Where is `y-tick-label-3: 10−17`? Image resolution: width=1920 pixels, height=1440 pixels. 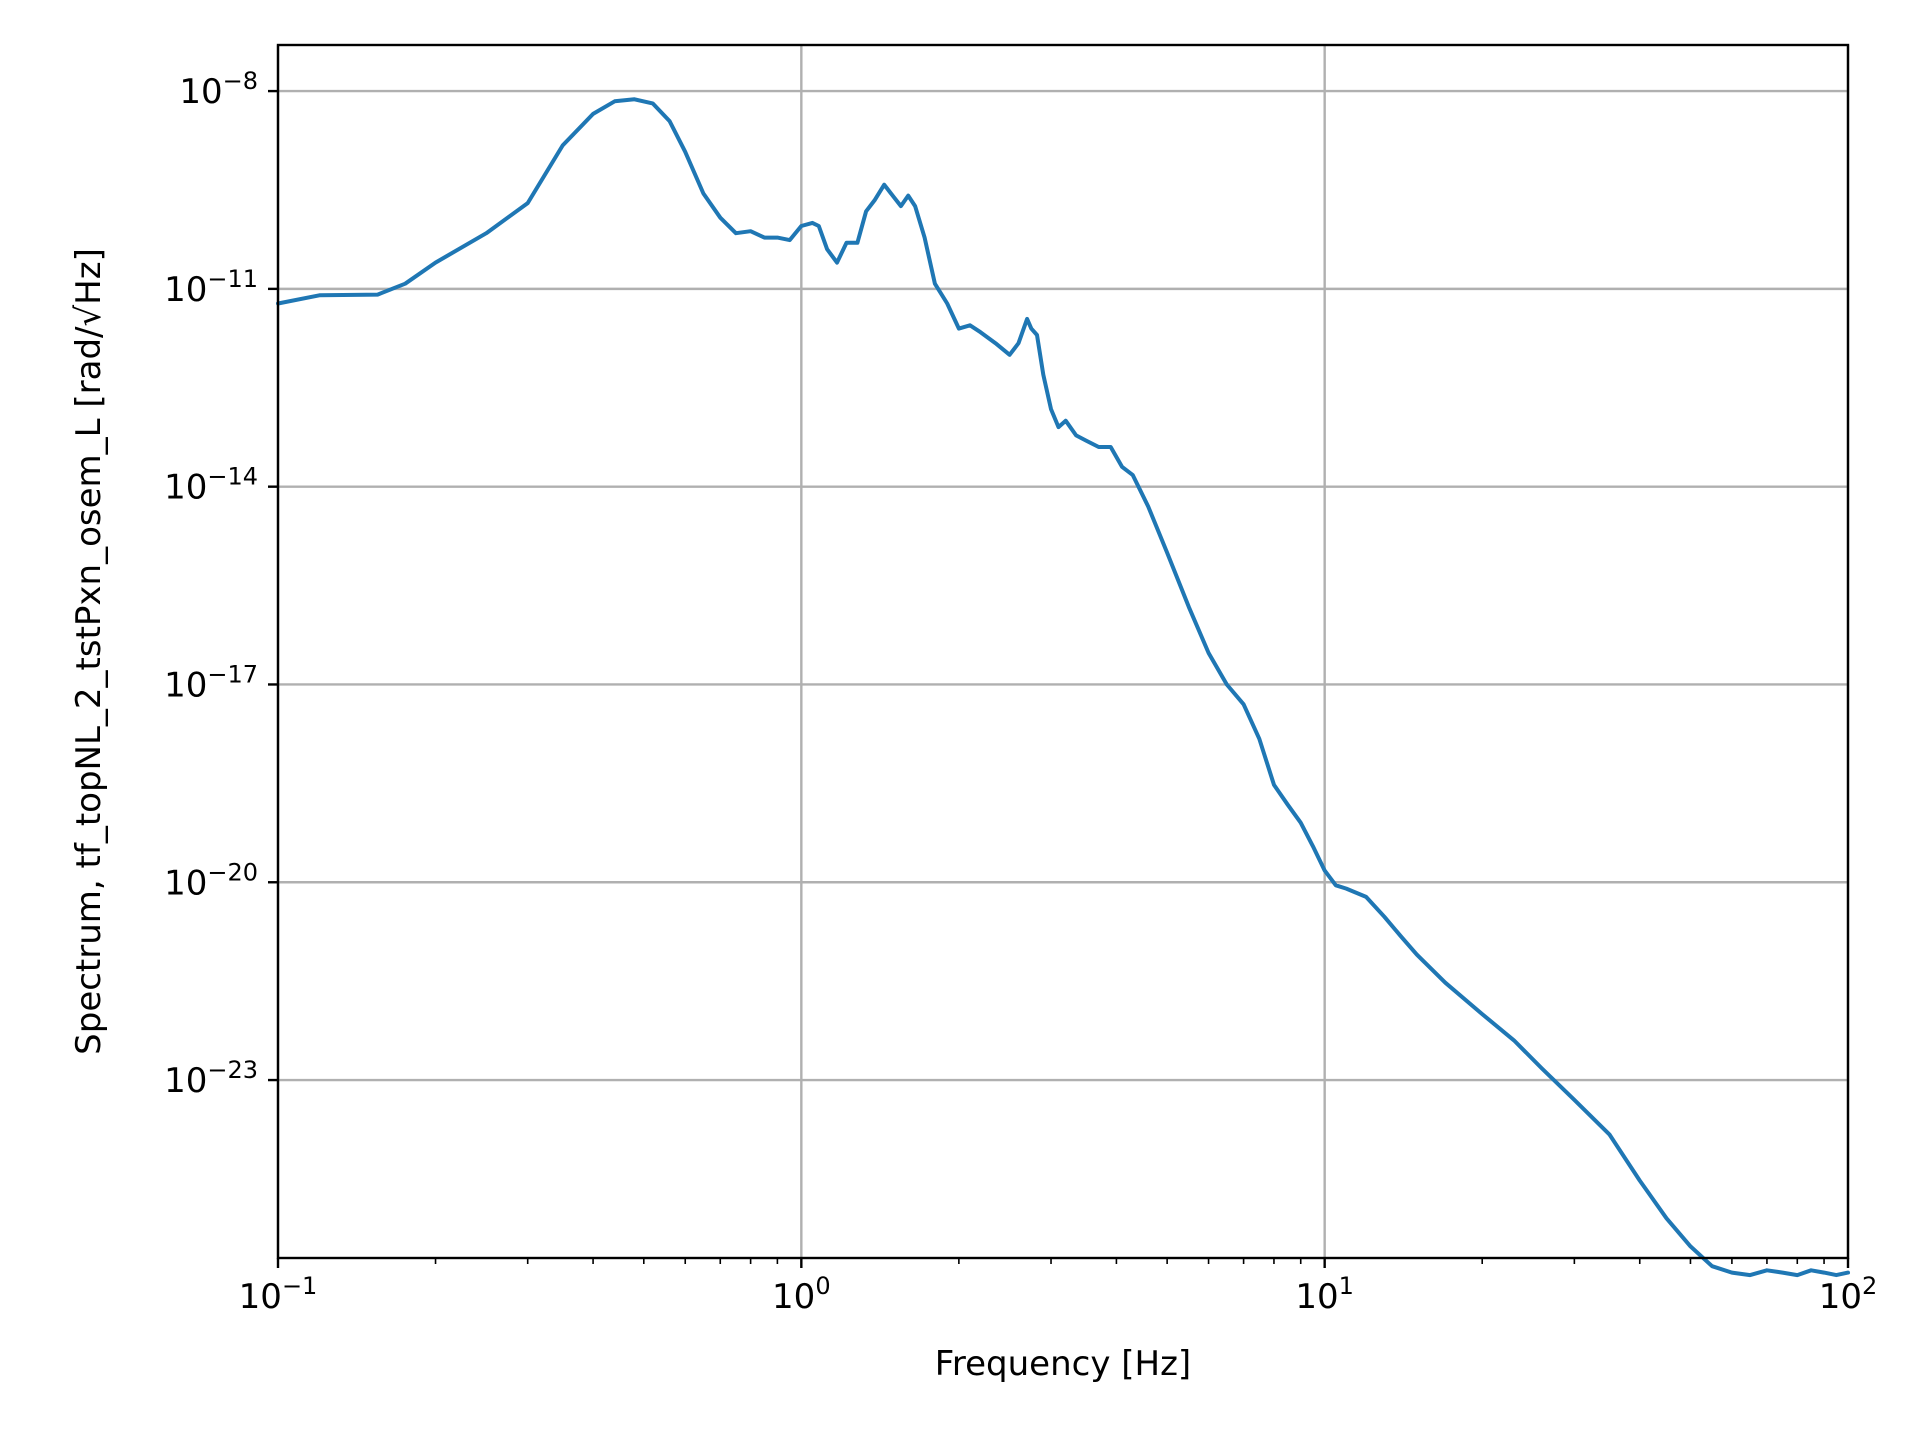 y-tick-label-3: 10−17 is located at coordinates (211, 682).